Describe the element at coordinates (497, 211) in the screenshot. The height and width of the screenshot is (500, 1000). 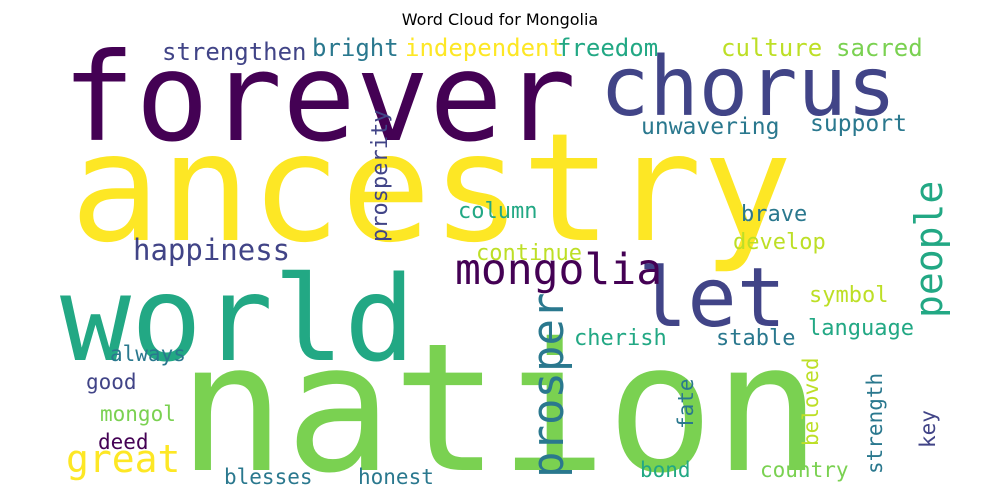
I see `word-column: column` at that location.